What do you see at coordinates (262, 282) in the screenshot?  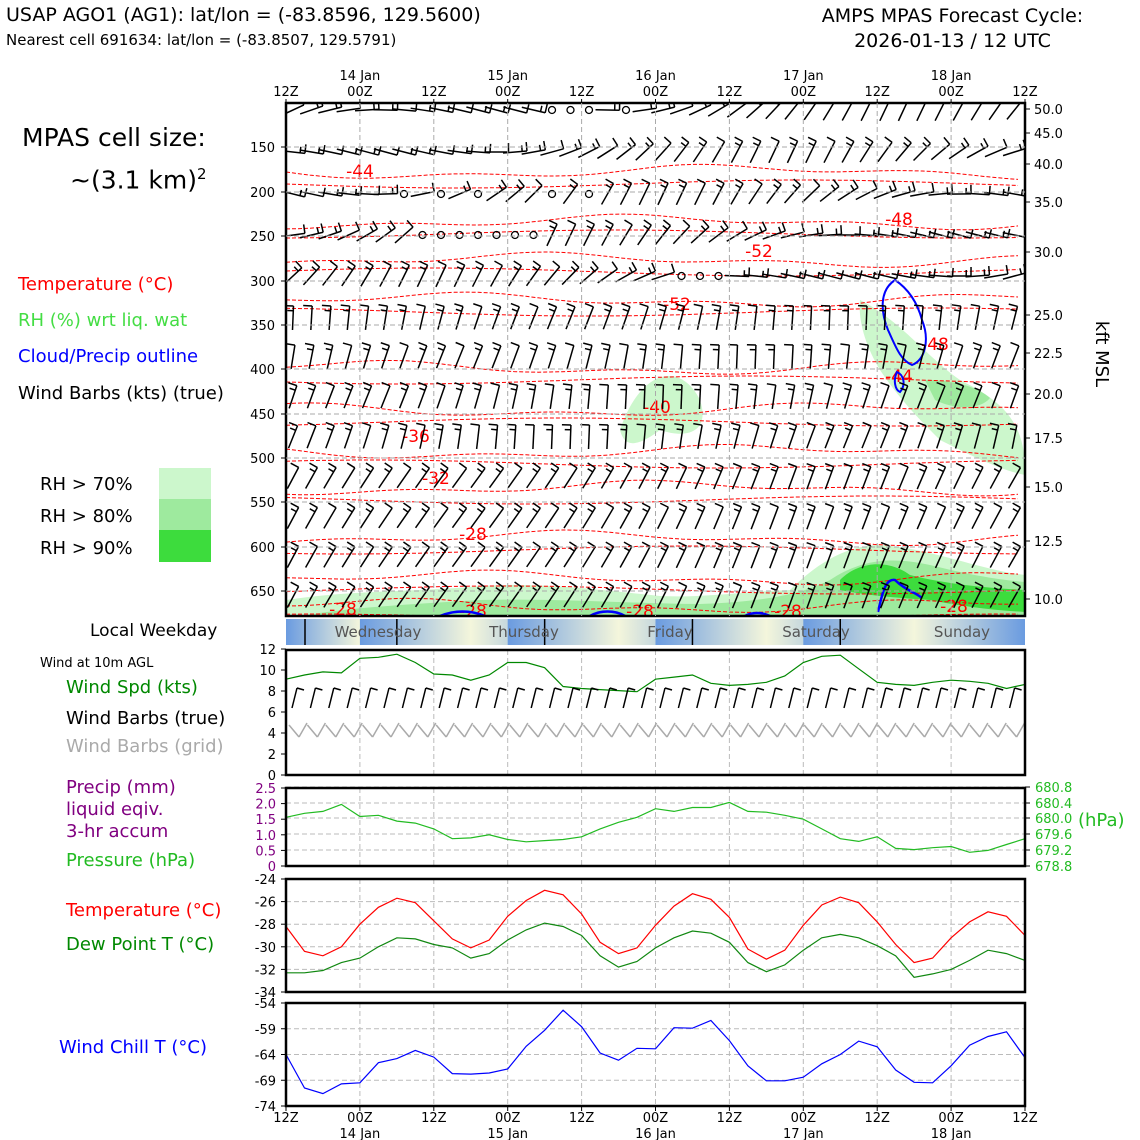 I see `pressure-tick-label: 300` at bounding box center [262, 282].